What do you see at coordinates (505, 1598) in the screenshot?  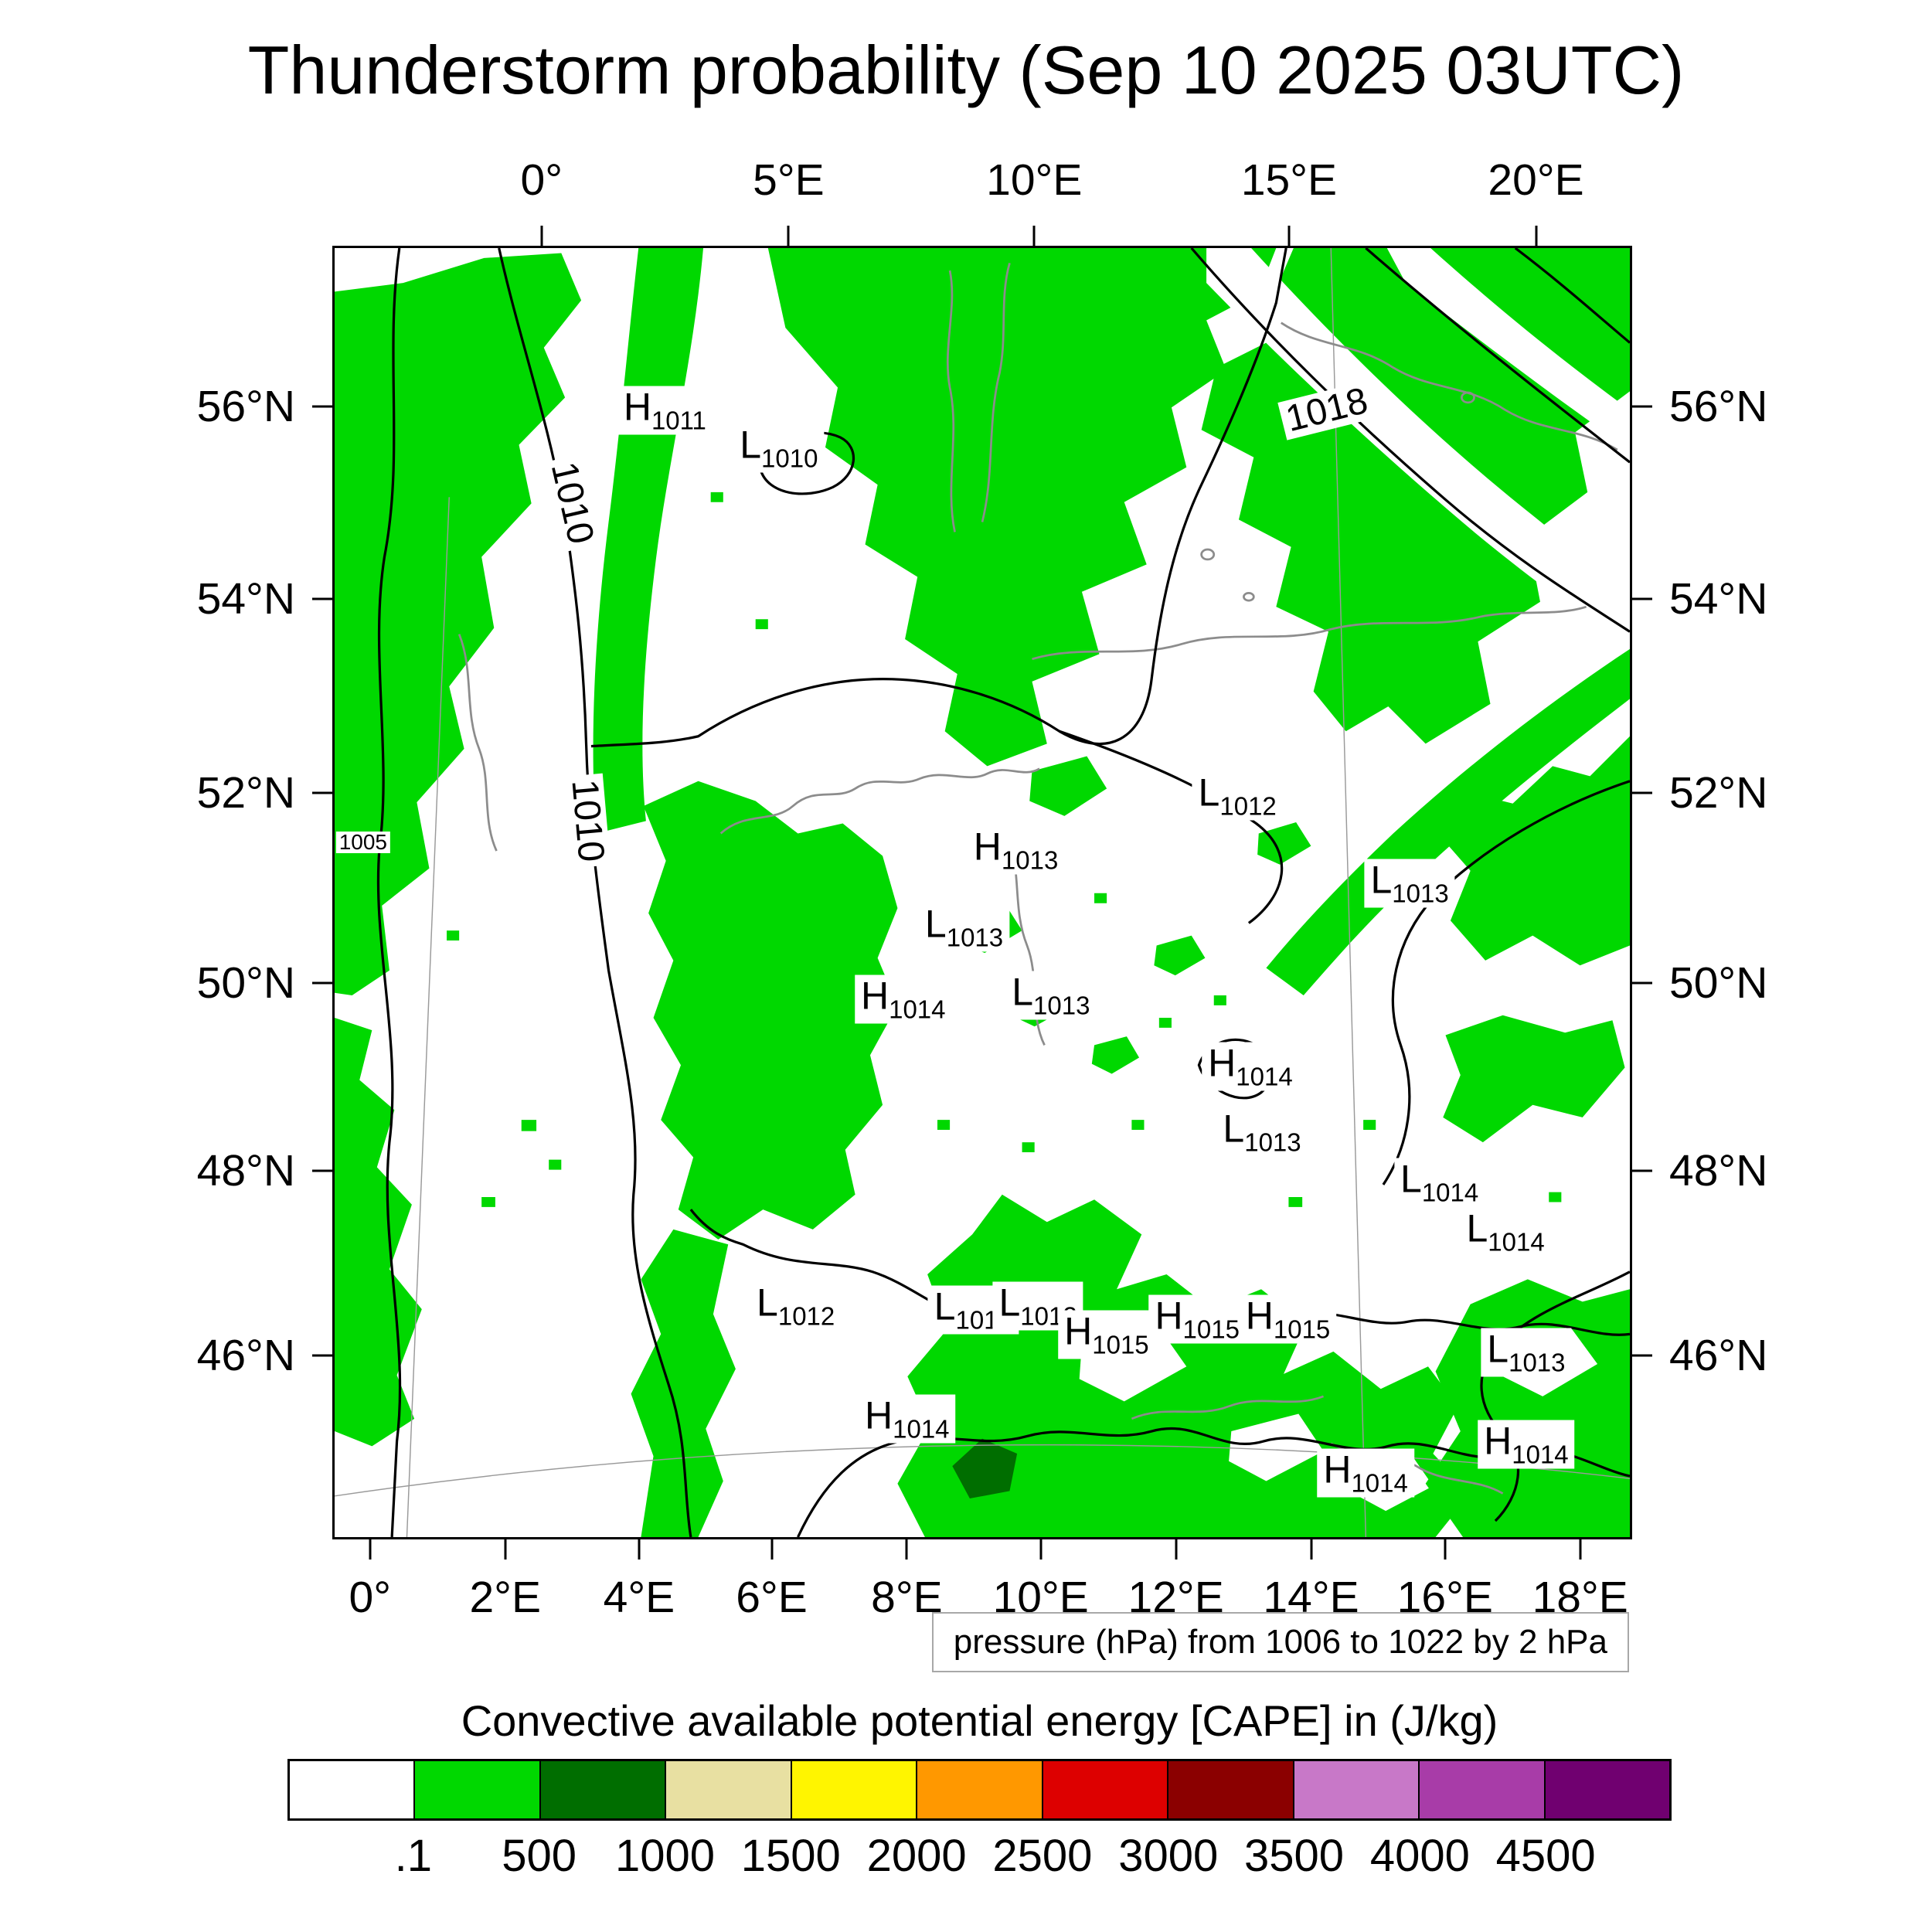 I see `axis-label: 2°E` at bounding box center [505, 1598].